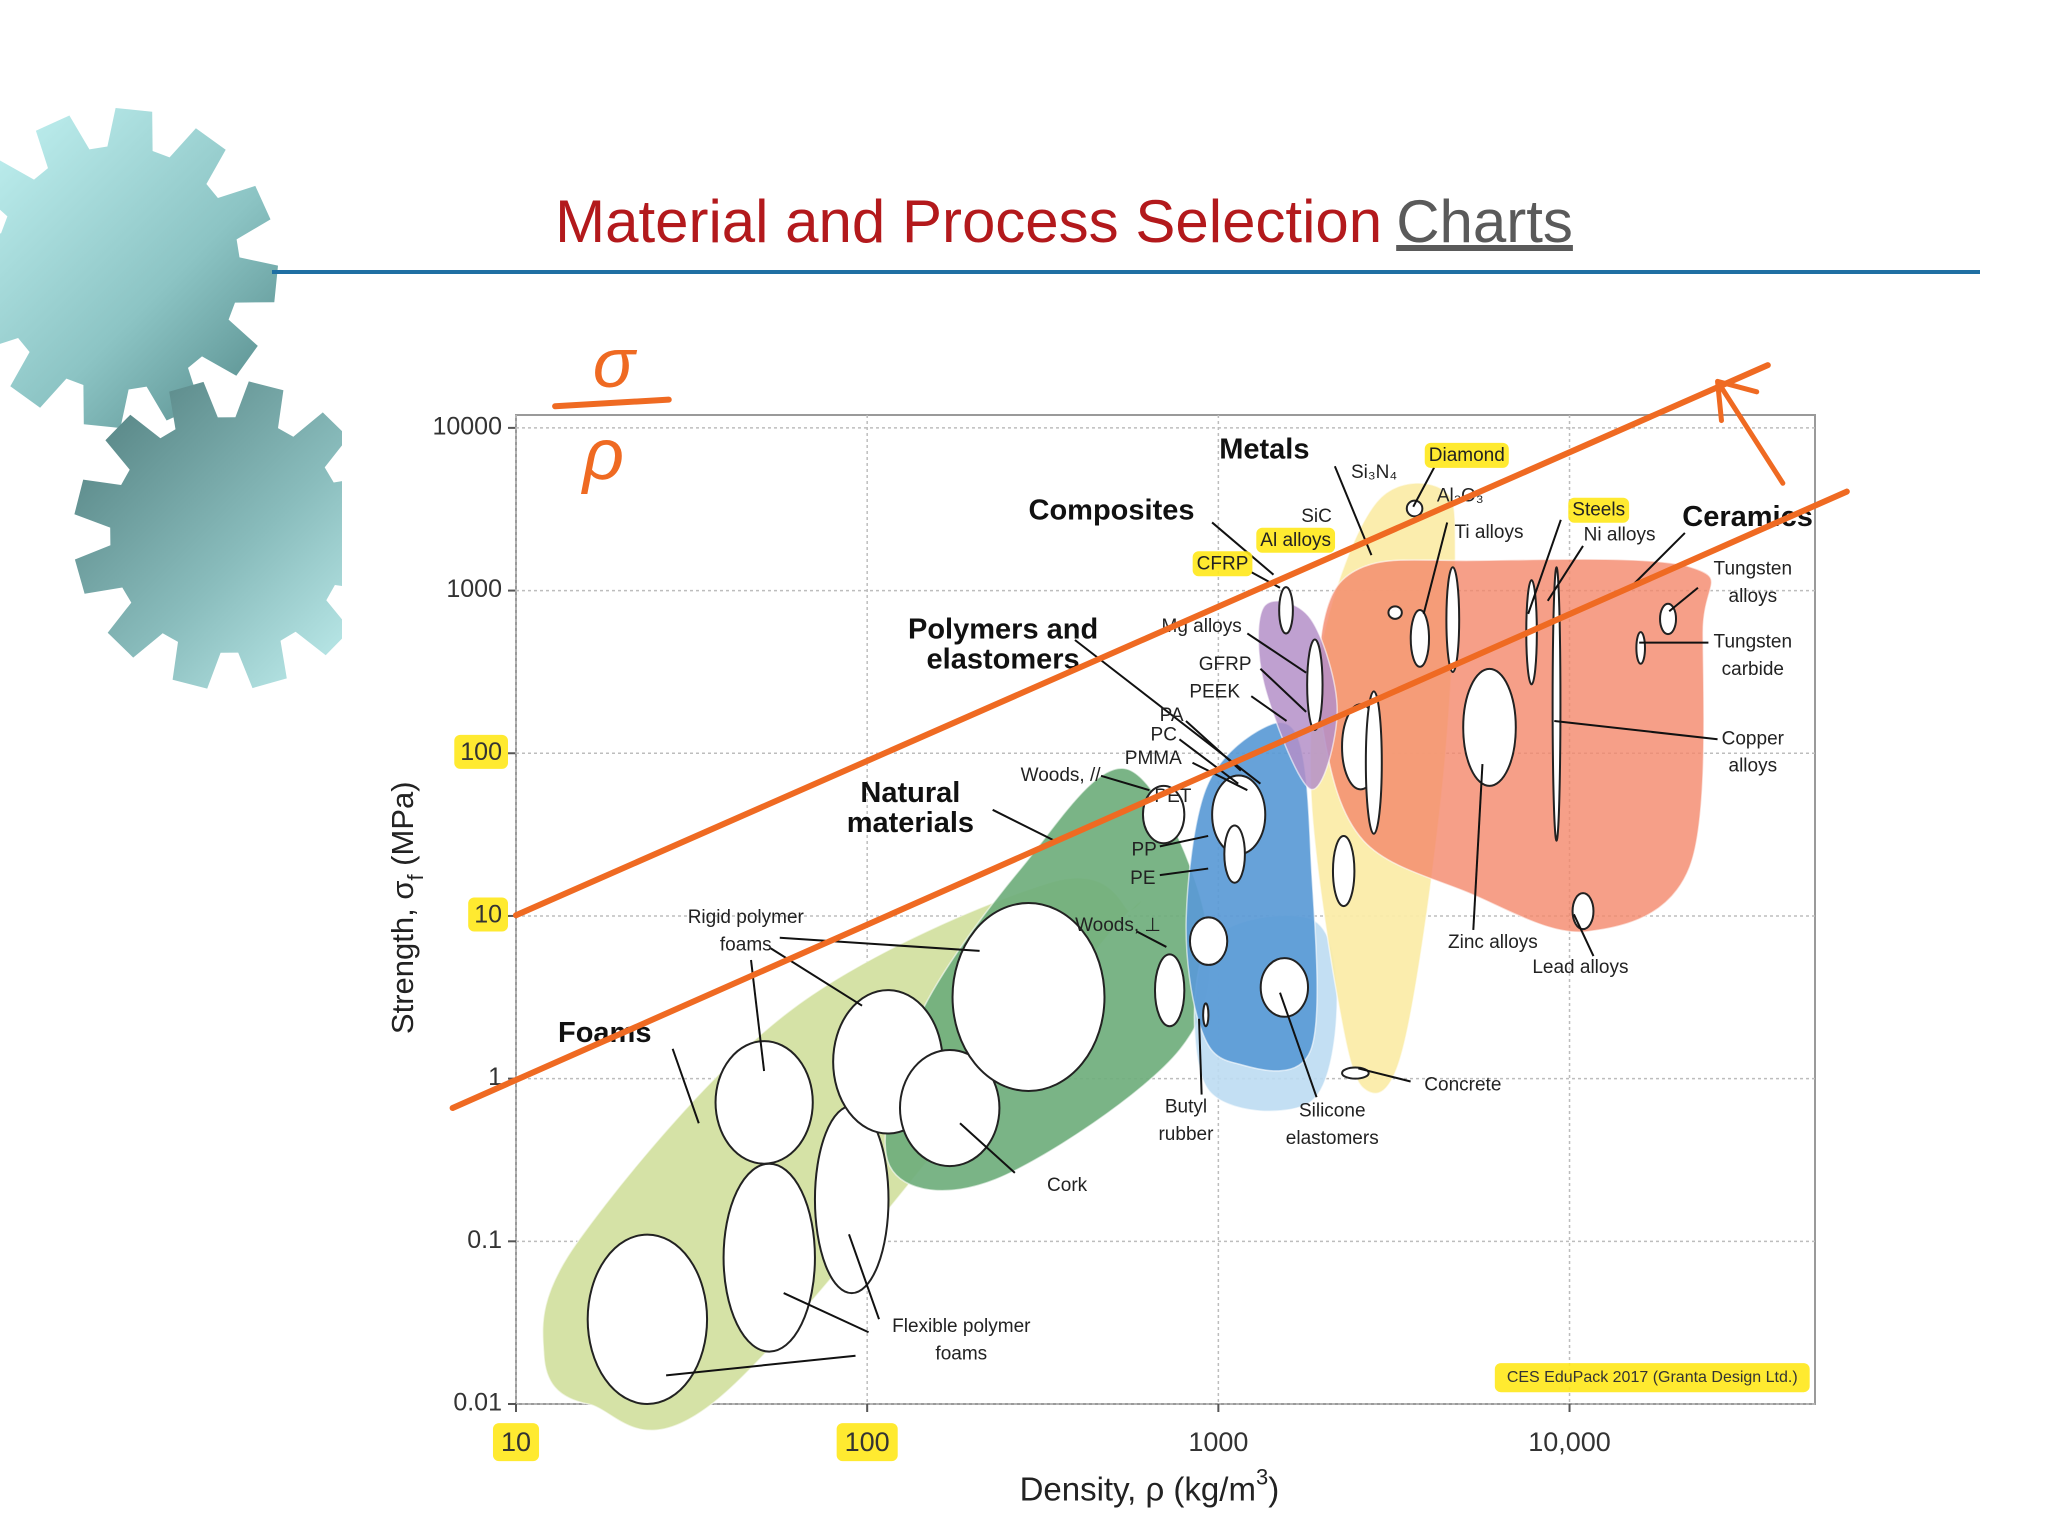 The image size is (2048, 1536). I want to click on material-label: Al alloys, so click(1295, 540).